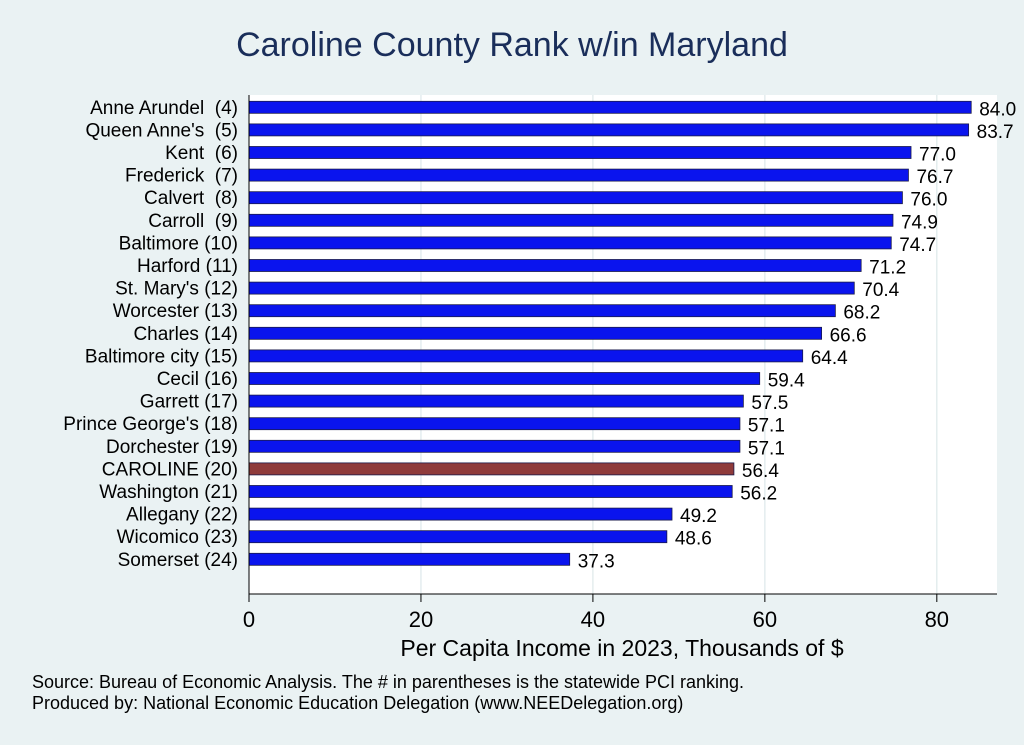 The width and height of the screenshot is (1024, 745). I want to click on chart-title: Caroline County Rank w/in Maryland, so click(512, 45).